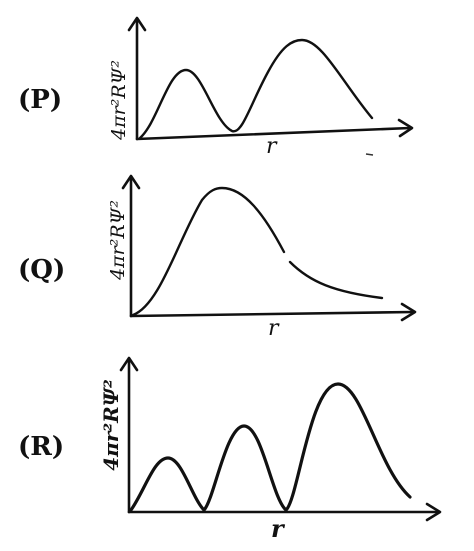  Describe the element at coordinates (405, 128) in the screenshot. I see `panel-p-x-axis-arrow` at that location.